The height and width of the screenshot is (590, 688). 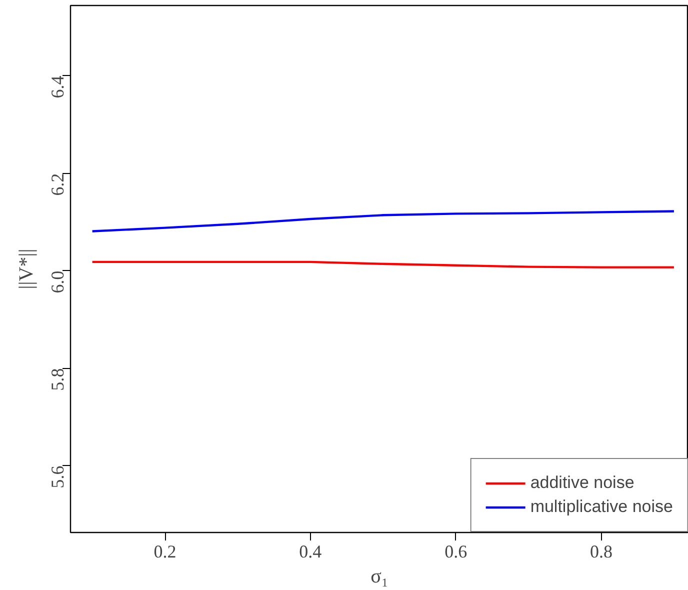 I want to click on y-axis-title: ||V*||, so click(x=27, y=269).